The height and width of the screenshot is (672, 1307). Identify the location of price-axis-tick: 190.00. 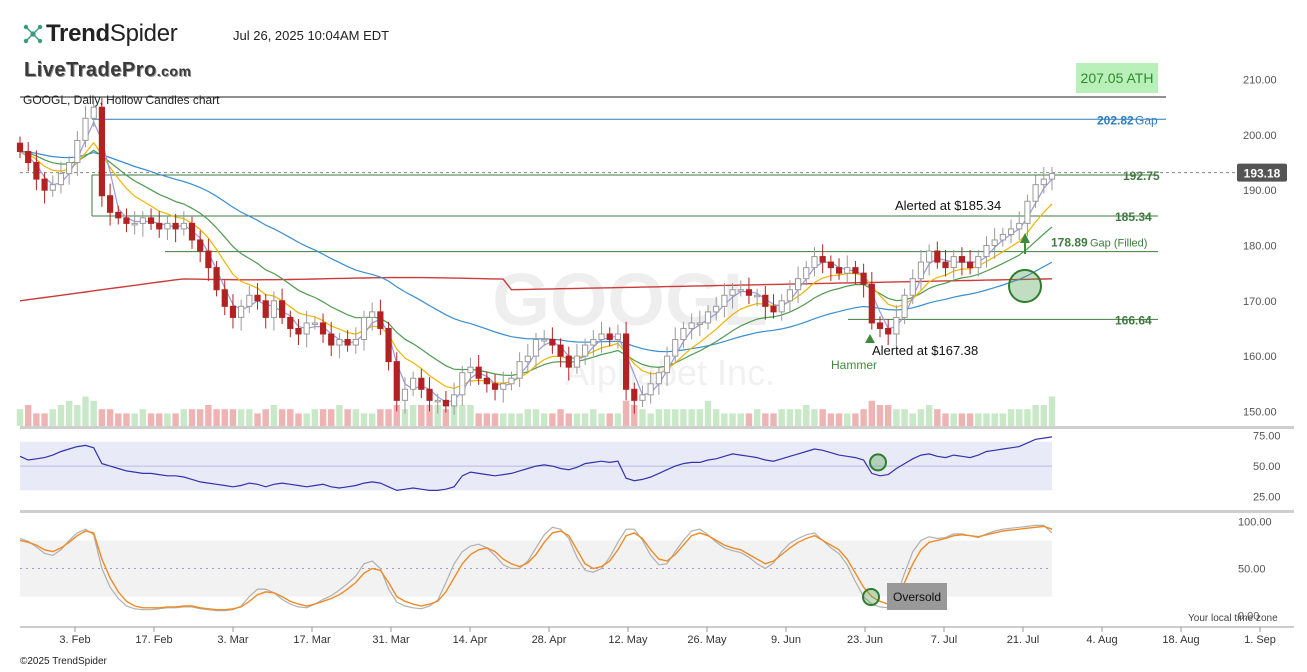
(1260, 191).